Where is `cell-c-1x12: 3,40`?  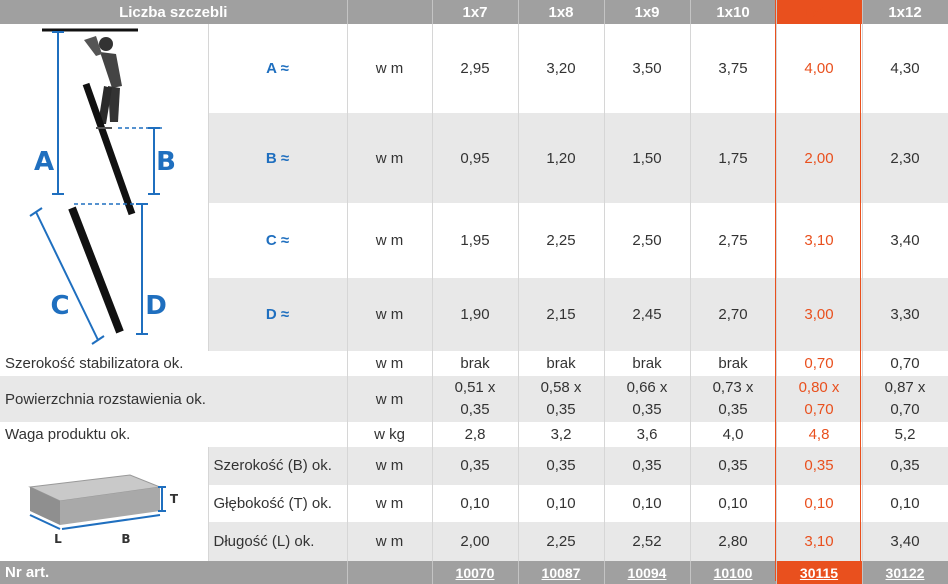 cell-c-1x12: 3,40 is located at coordinates (905, 241).